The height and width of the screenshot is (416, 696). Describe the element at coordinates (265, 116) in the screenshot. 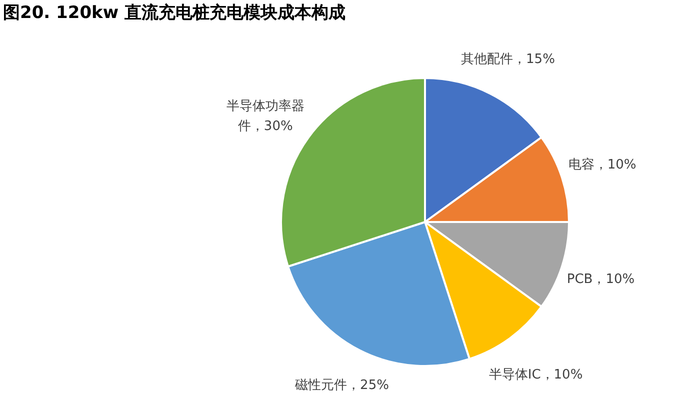

I see `slice-label: 半导体功率器件，30%` at that location.